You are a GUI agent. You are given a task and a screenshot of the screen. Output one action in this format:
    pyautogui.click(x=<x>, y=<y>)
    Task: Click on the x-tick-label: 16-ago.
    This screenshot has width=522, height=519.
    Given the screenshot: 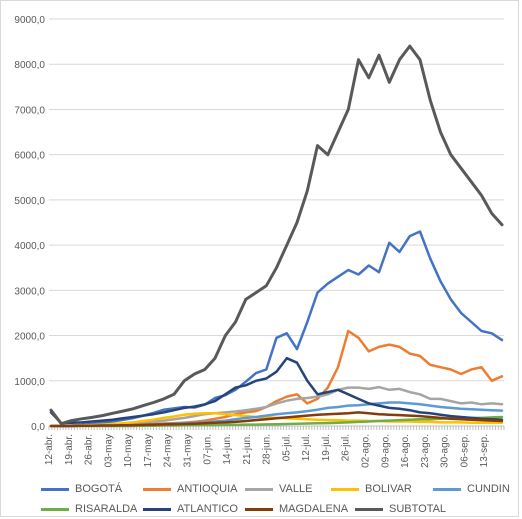 What is the action you would take?
    pyautogui.click(x=405, y=451)
    